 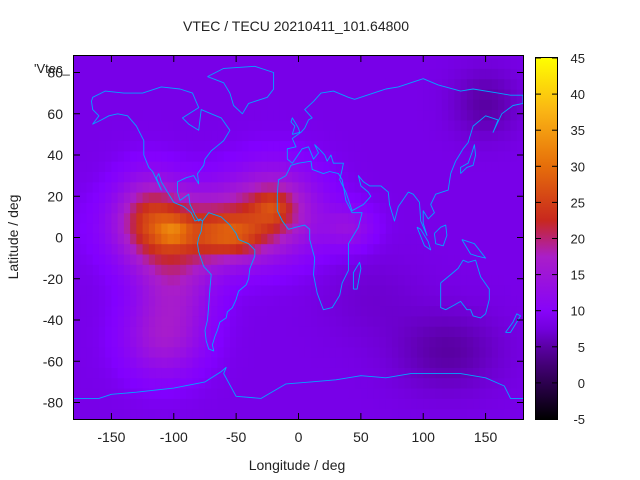 I want to click on colorbar-tick-label: 25, so click(x=578, y=202).